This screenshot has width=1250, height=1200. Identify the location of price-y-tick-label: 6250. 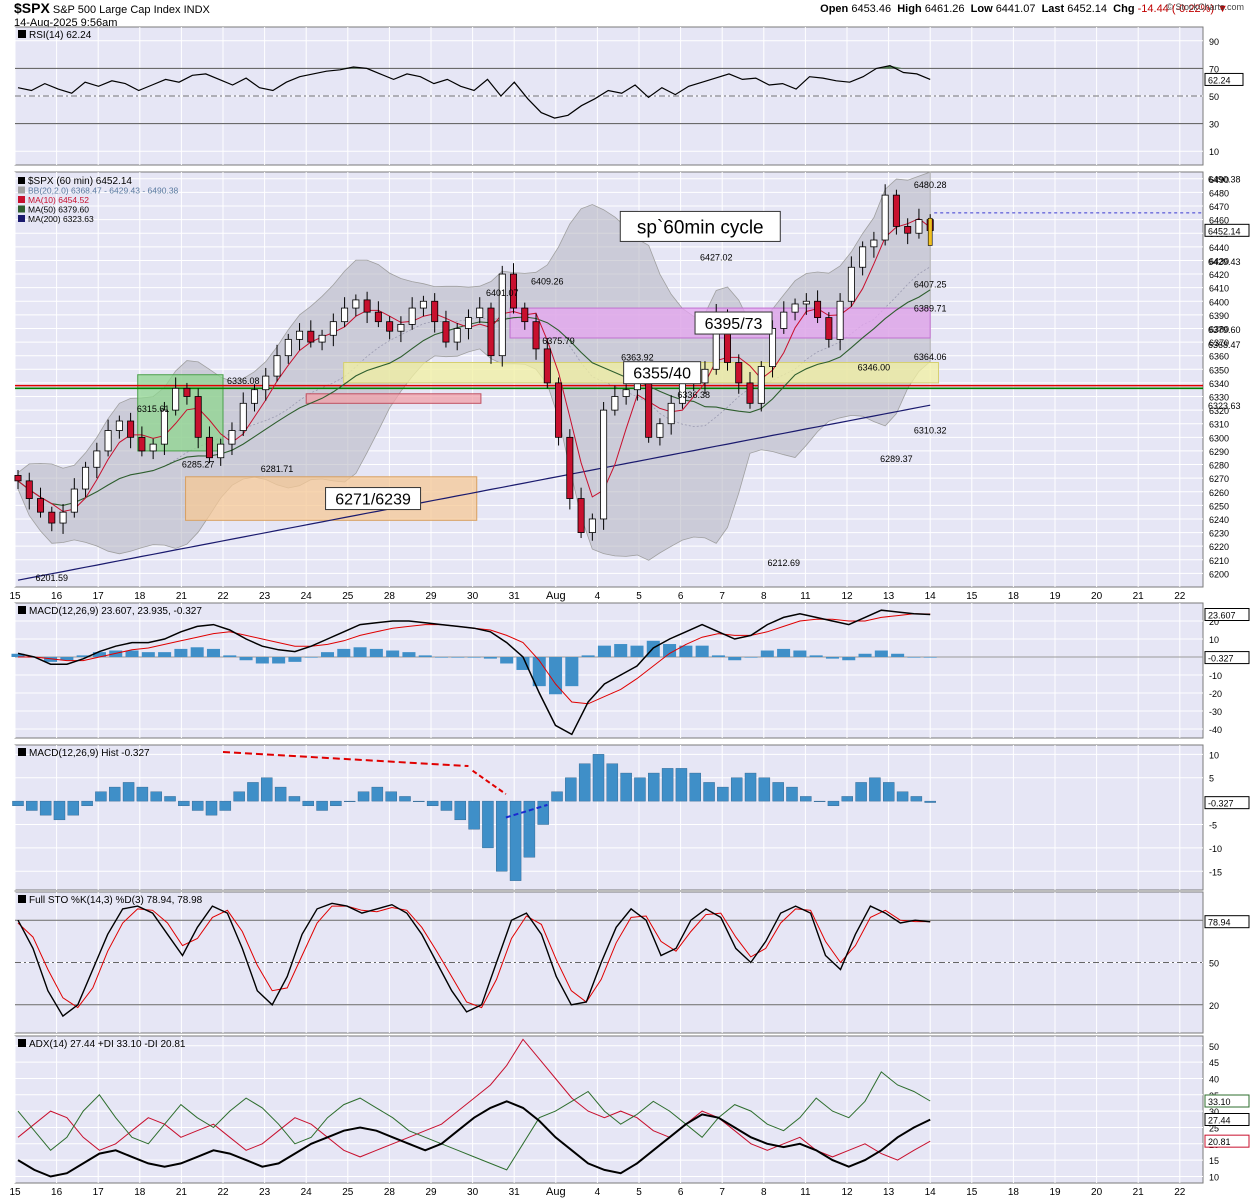
(1219, 506).